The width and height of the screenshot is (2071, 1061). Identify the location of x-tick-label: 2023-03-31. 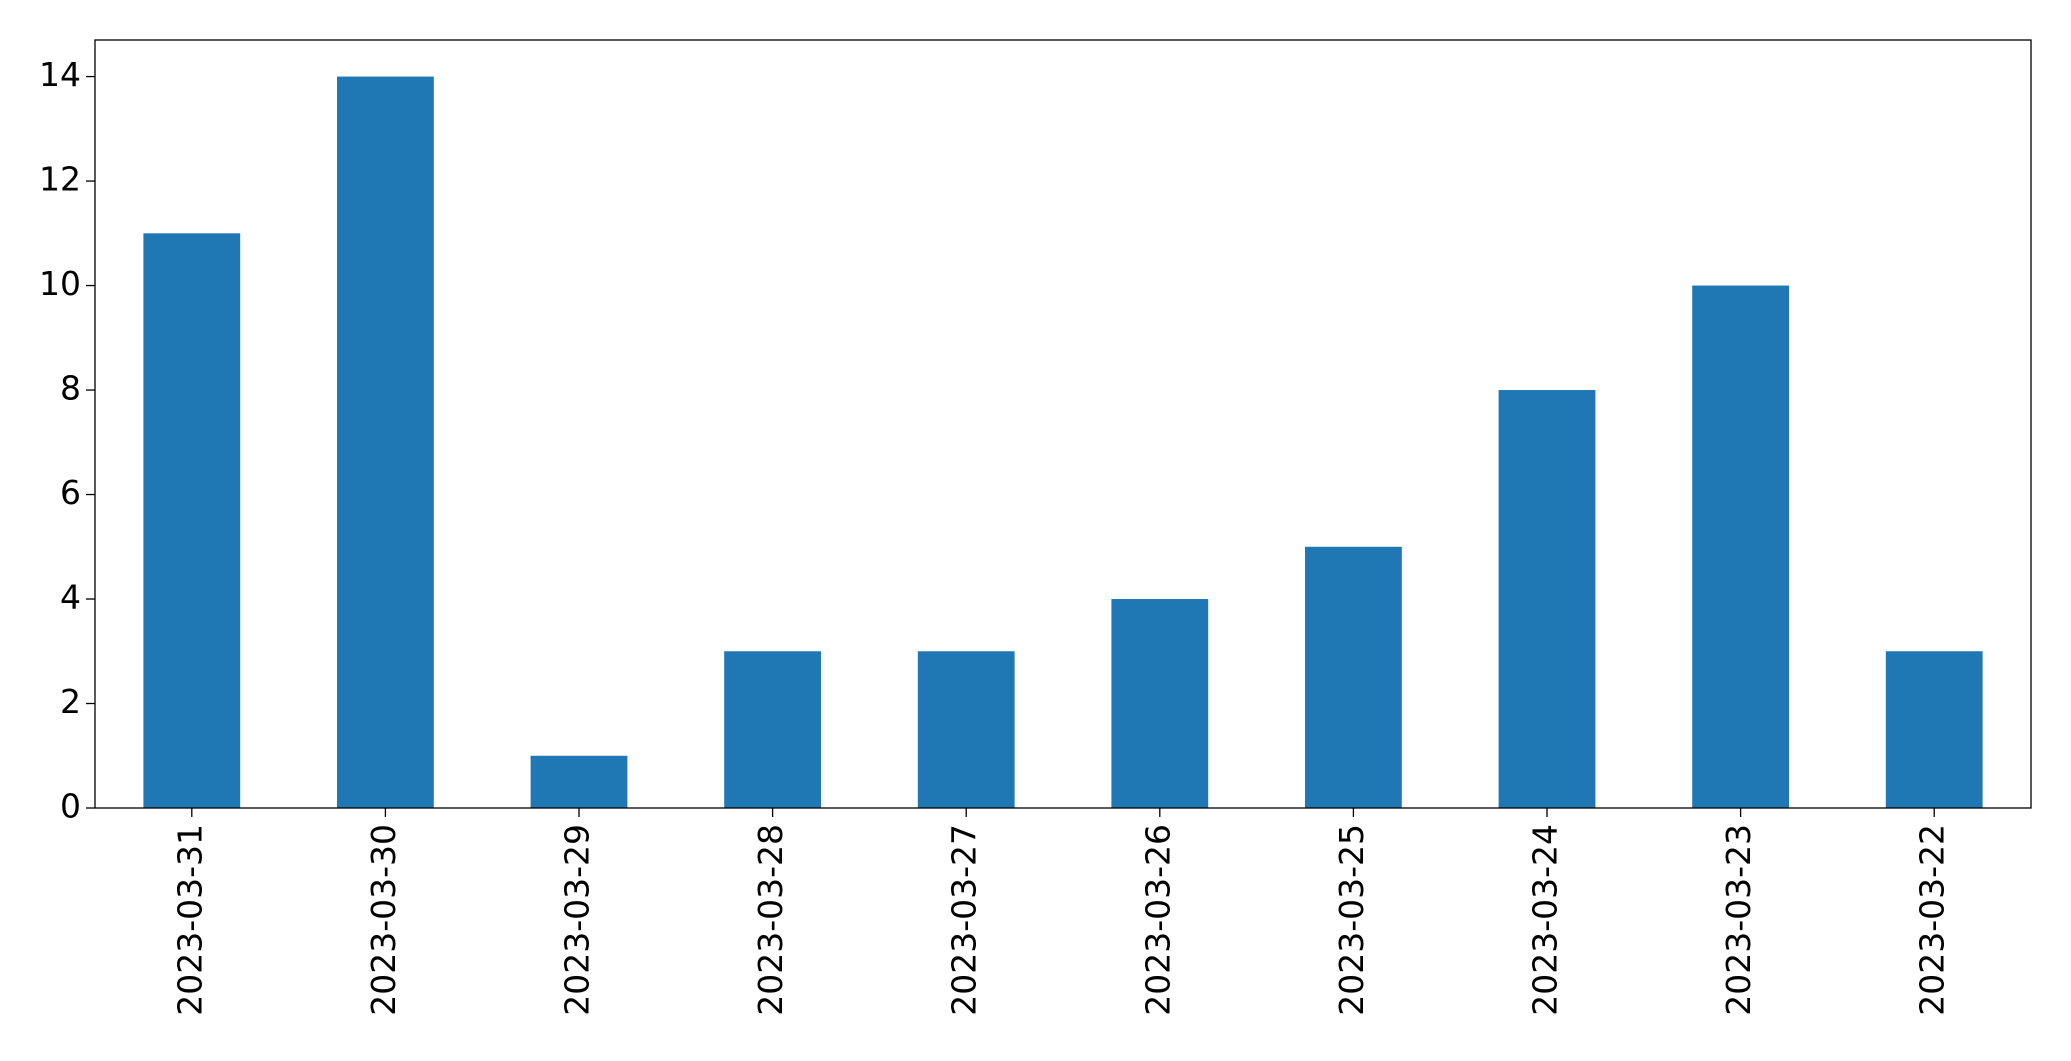
(189, 920).